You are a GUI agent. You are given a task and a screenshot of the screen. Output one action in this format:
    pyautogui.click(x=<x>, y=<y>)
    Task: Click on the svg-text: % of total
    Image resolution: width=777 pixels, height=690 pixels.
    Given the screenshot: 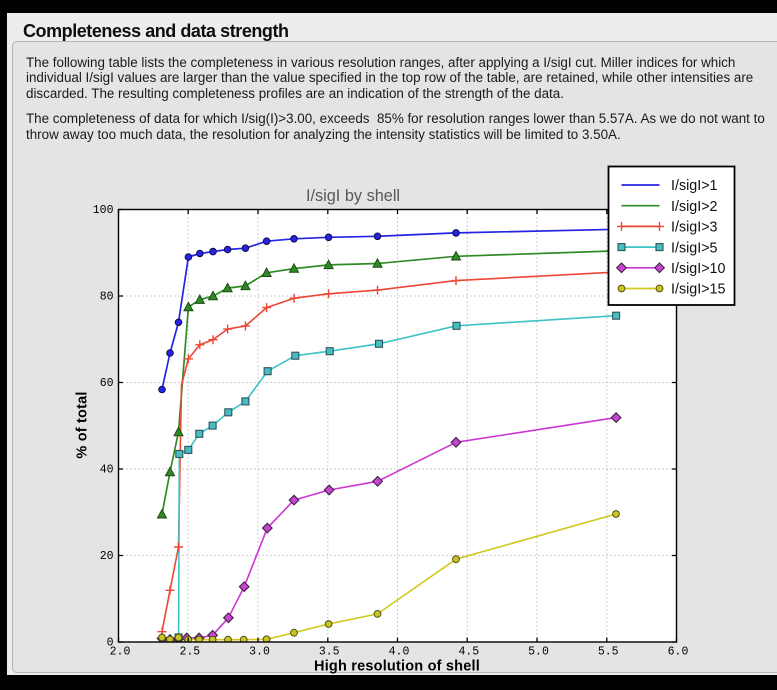 What is the action you would take?
    pyautogui.click(x=83, y=424)
    